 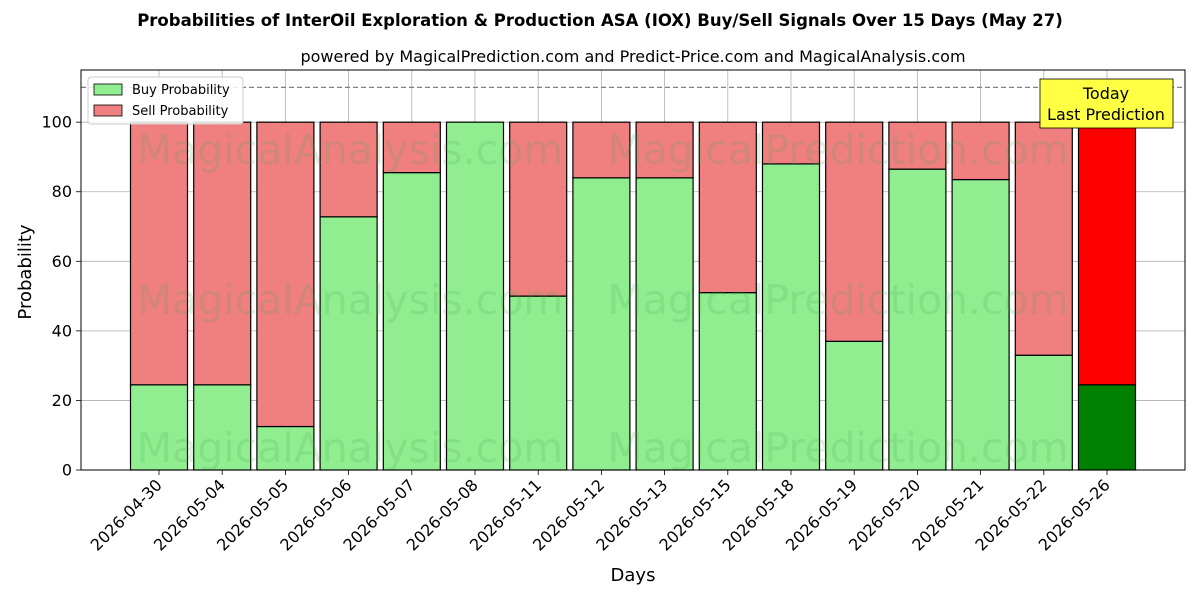 I want to click on x-axis-label: Days, so click(x=633, y=575).